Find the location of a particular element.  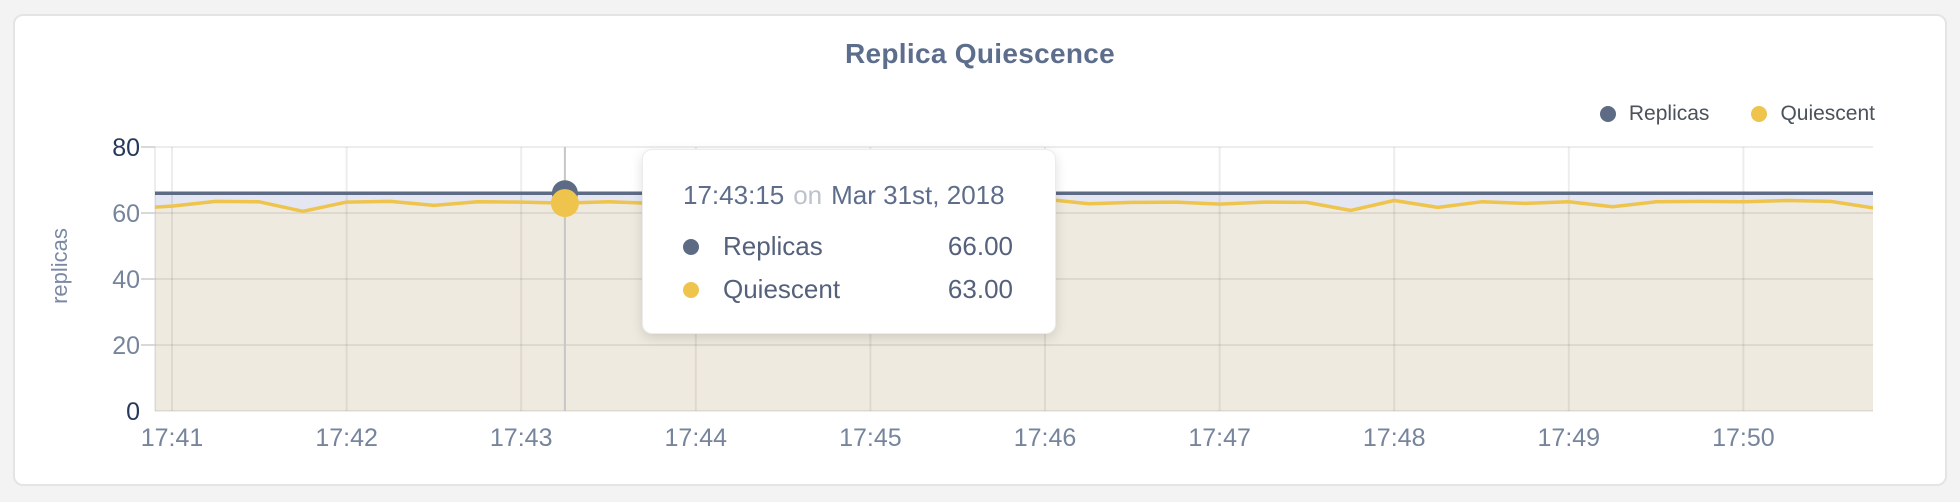

y-tick-label: 40 is located at coordinates (126, 280).